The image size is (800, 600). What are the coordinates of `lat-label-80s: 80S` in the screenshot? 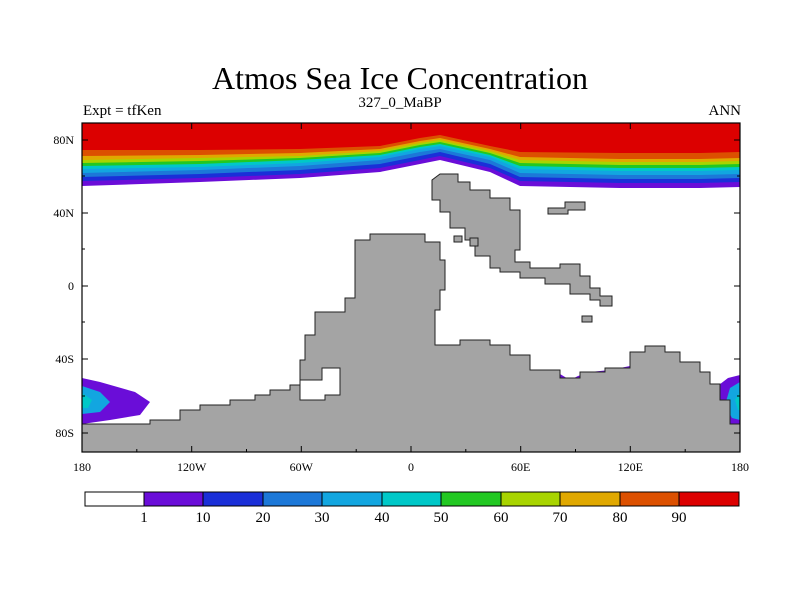 It's located at (64, 433).